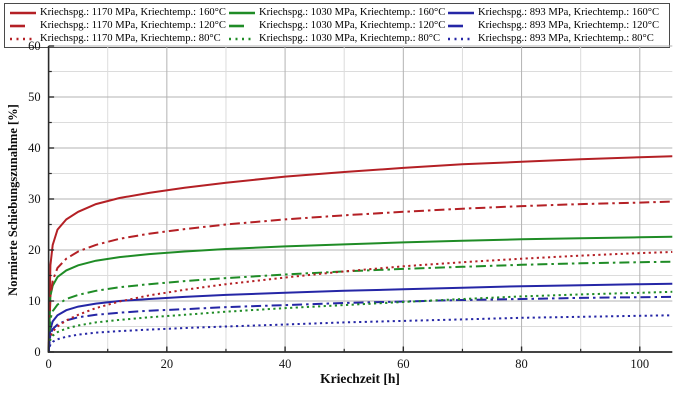 This screenshot has width=675, height=401. Describe the element at coordinates (34, 97) in the screenshot. I see `y-tick-label: 50` at that location.